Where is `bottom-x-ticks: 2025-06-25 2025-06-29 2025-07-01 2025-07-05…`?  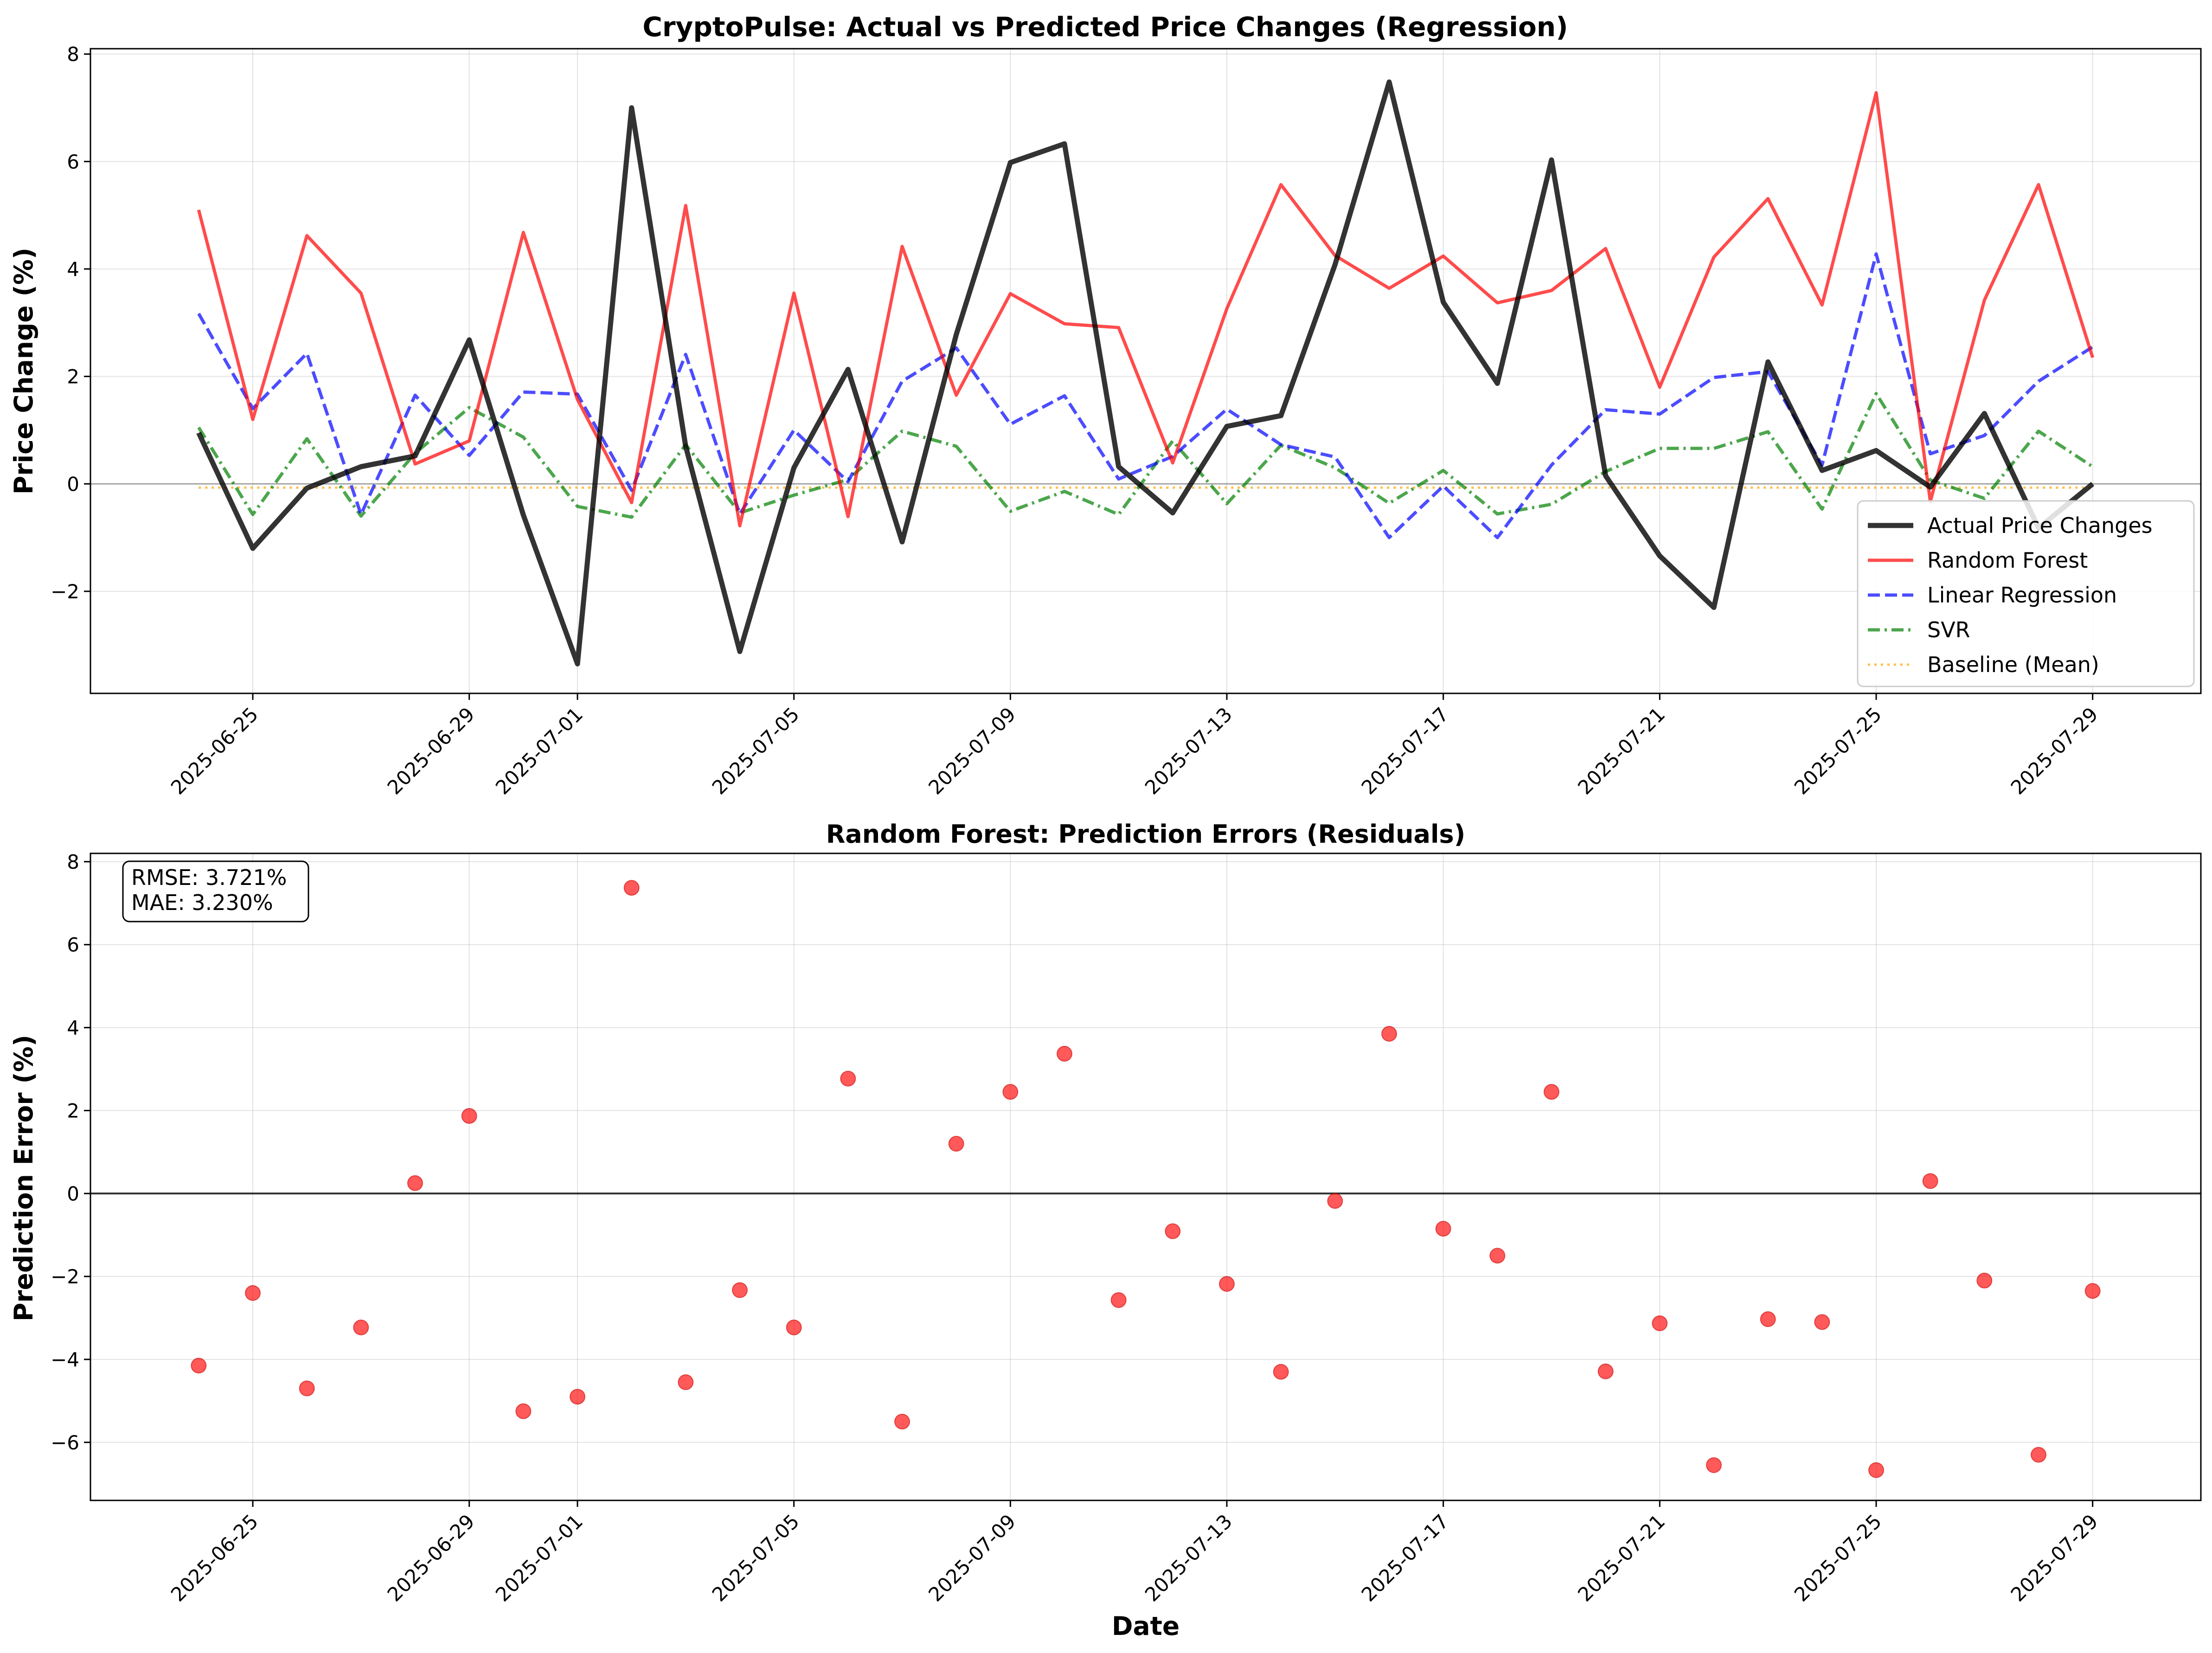 bottom-x-ticks: 2025-06-25 2025-06-29 2025-07-01 2025-07-05… is located at coordinates (1135, 1553).